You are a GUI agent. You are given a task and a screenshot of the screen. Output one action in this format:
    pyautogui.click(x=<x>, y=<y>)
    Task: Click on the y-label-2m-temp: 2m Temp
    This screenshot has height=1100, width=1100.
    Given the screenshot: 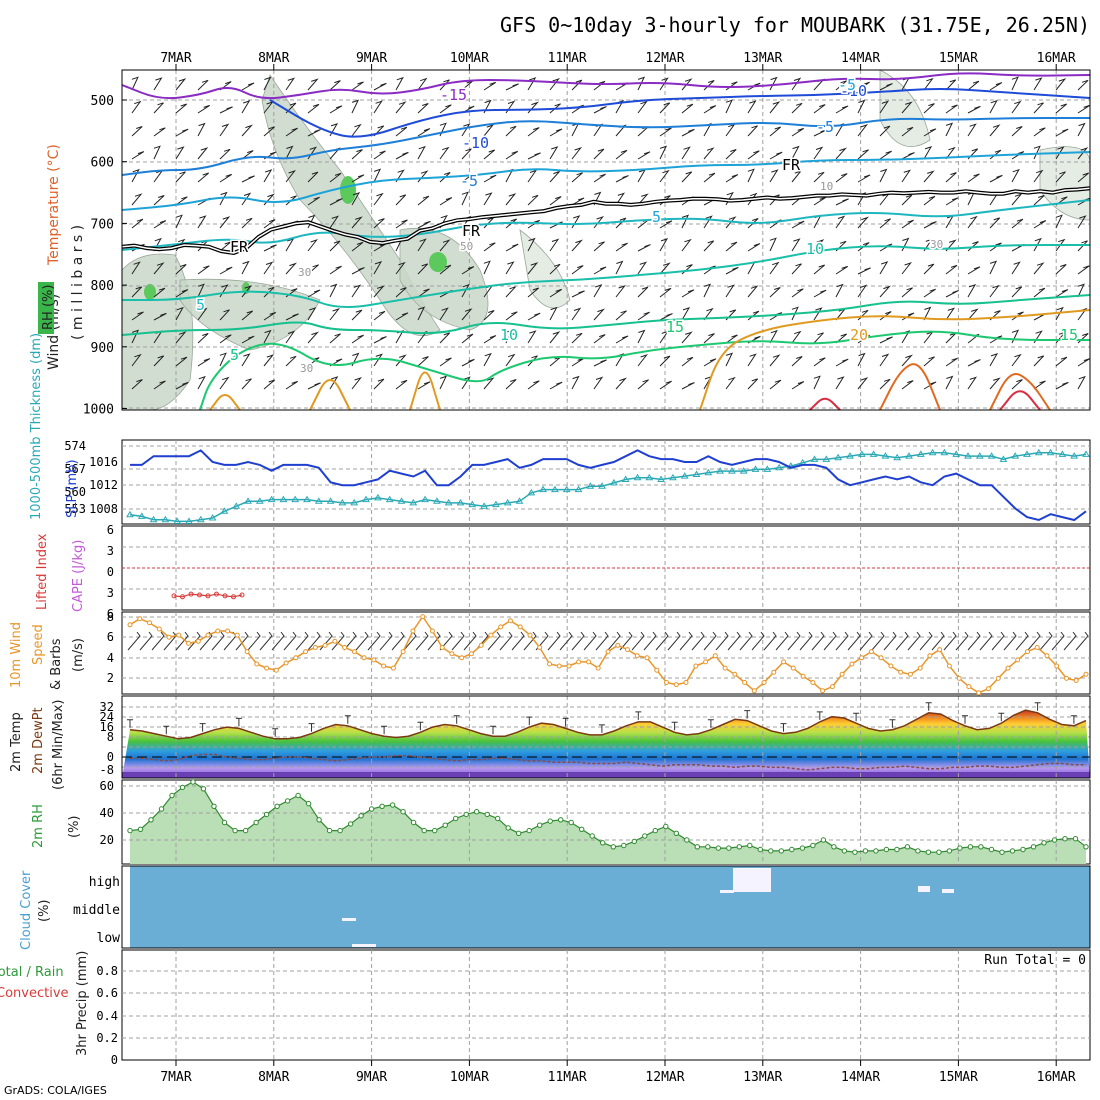 What is the action you would take?
    pyautogui.click(x=16, y=742)
    